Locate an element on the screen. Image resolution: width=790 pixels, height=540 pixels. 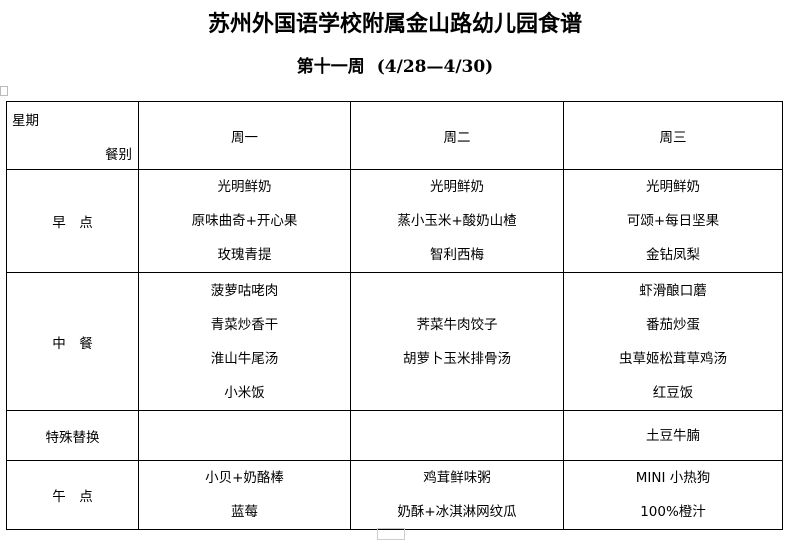
add-row-button is located at coordinates (391, 534).